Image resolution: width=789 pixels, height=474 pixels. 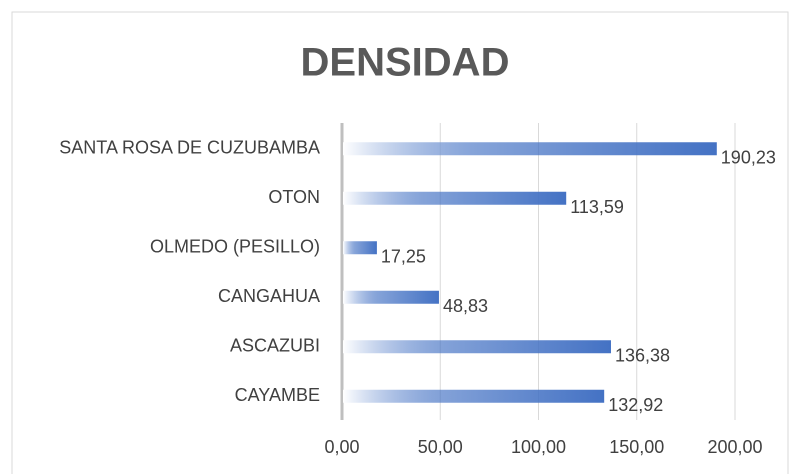 What do you see at coordinates (269, 296) in the screenshot?
I see `y-tick-label: CANGAHUA` at bounding box center [269, 296].